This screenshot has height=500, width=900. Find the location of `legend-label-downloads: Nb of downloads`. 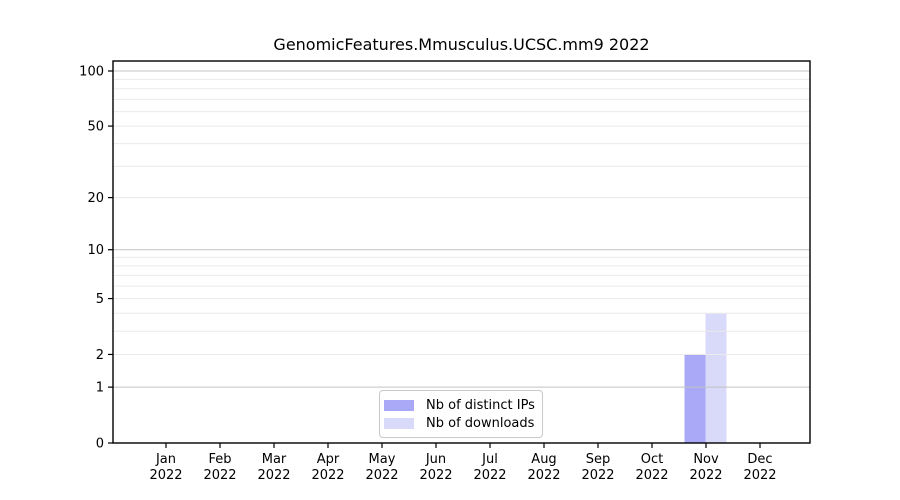

legend-label-downloads: Nb of downloads is located at coordinates (480, 423).